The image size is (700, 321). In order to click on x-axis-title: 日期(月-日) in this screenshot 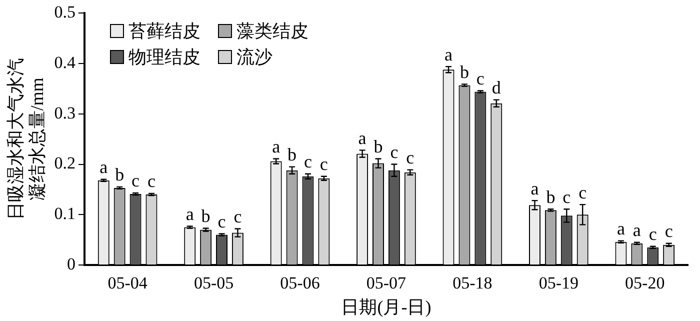, I will do `click(386, 306)`.